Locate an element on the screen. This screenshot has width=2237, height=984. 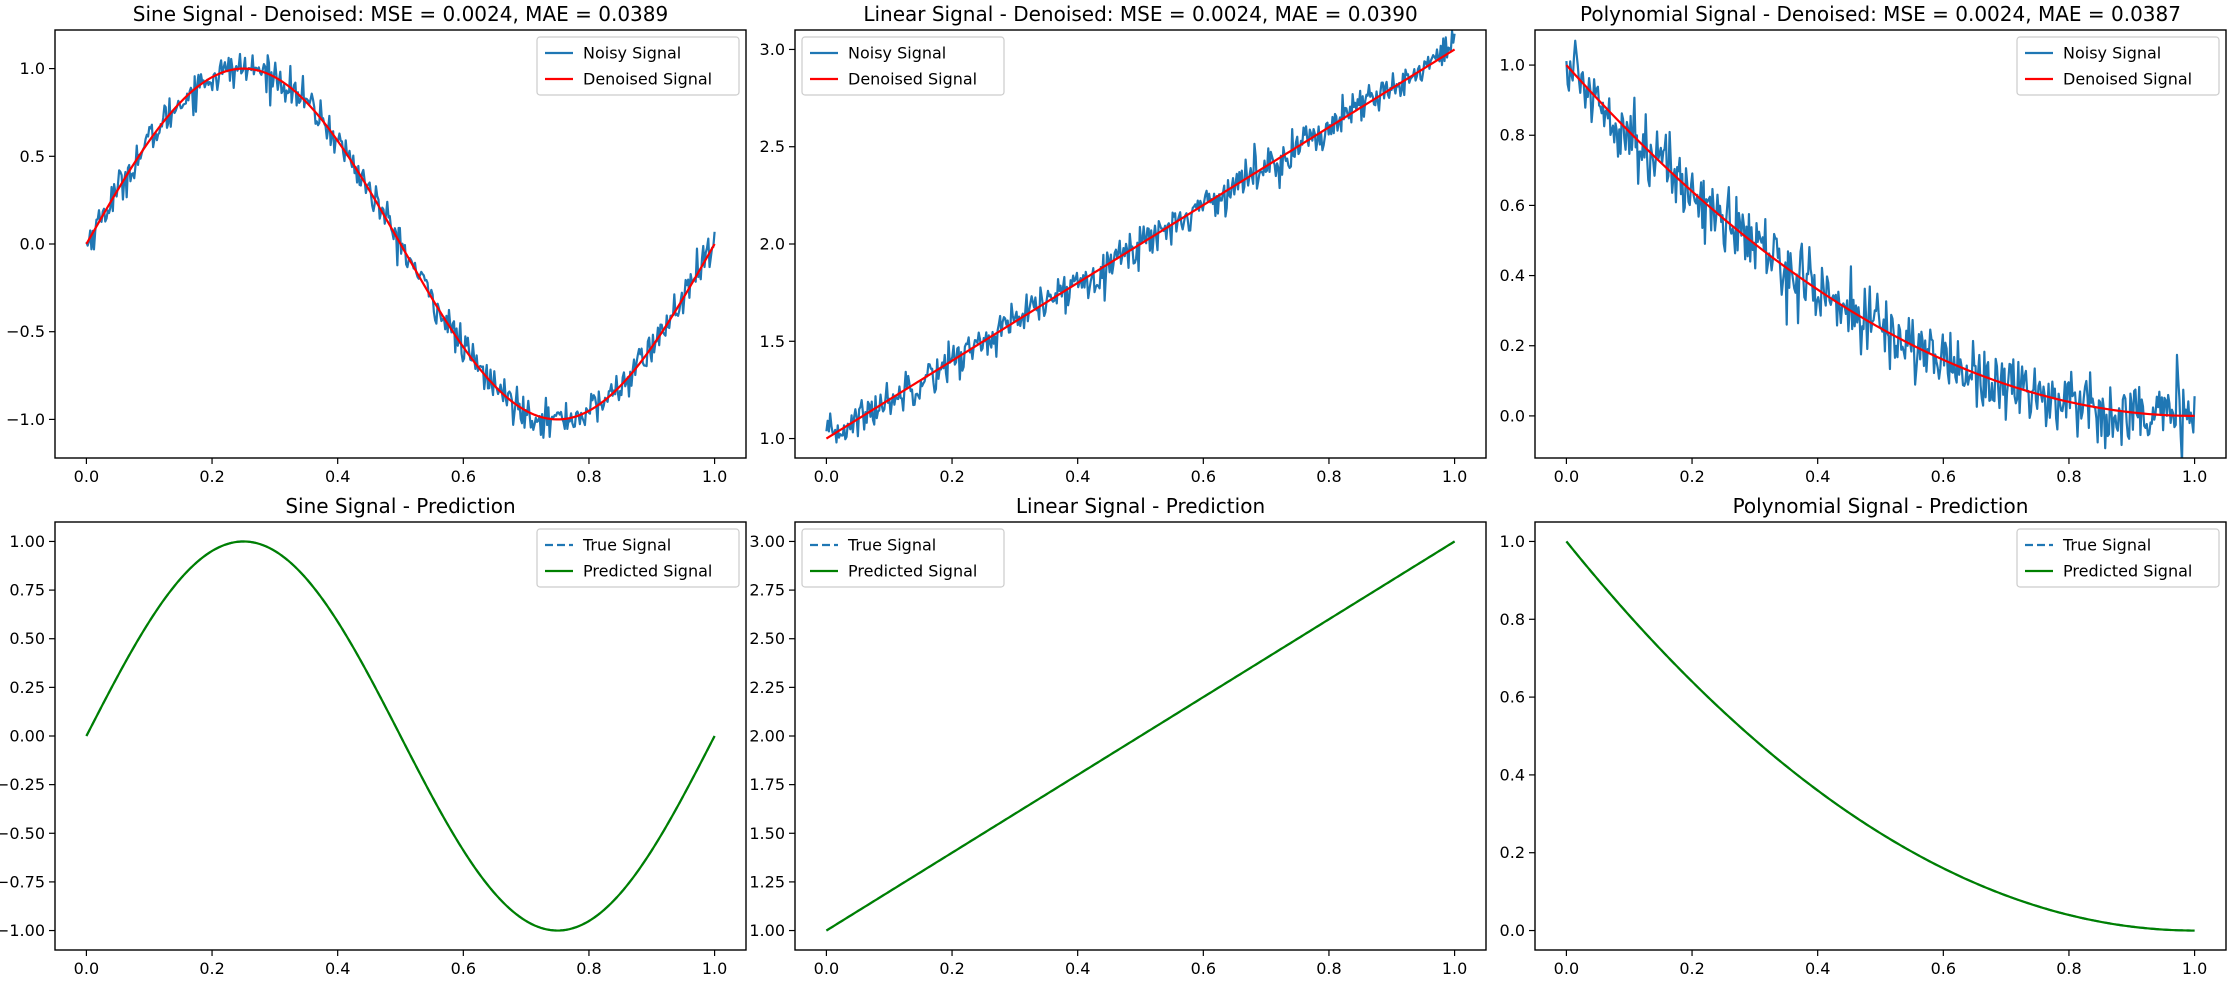
subplot-title: Sine Signal - Prediction is located at coordinates (400, 506).